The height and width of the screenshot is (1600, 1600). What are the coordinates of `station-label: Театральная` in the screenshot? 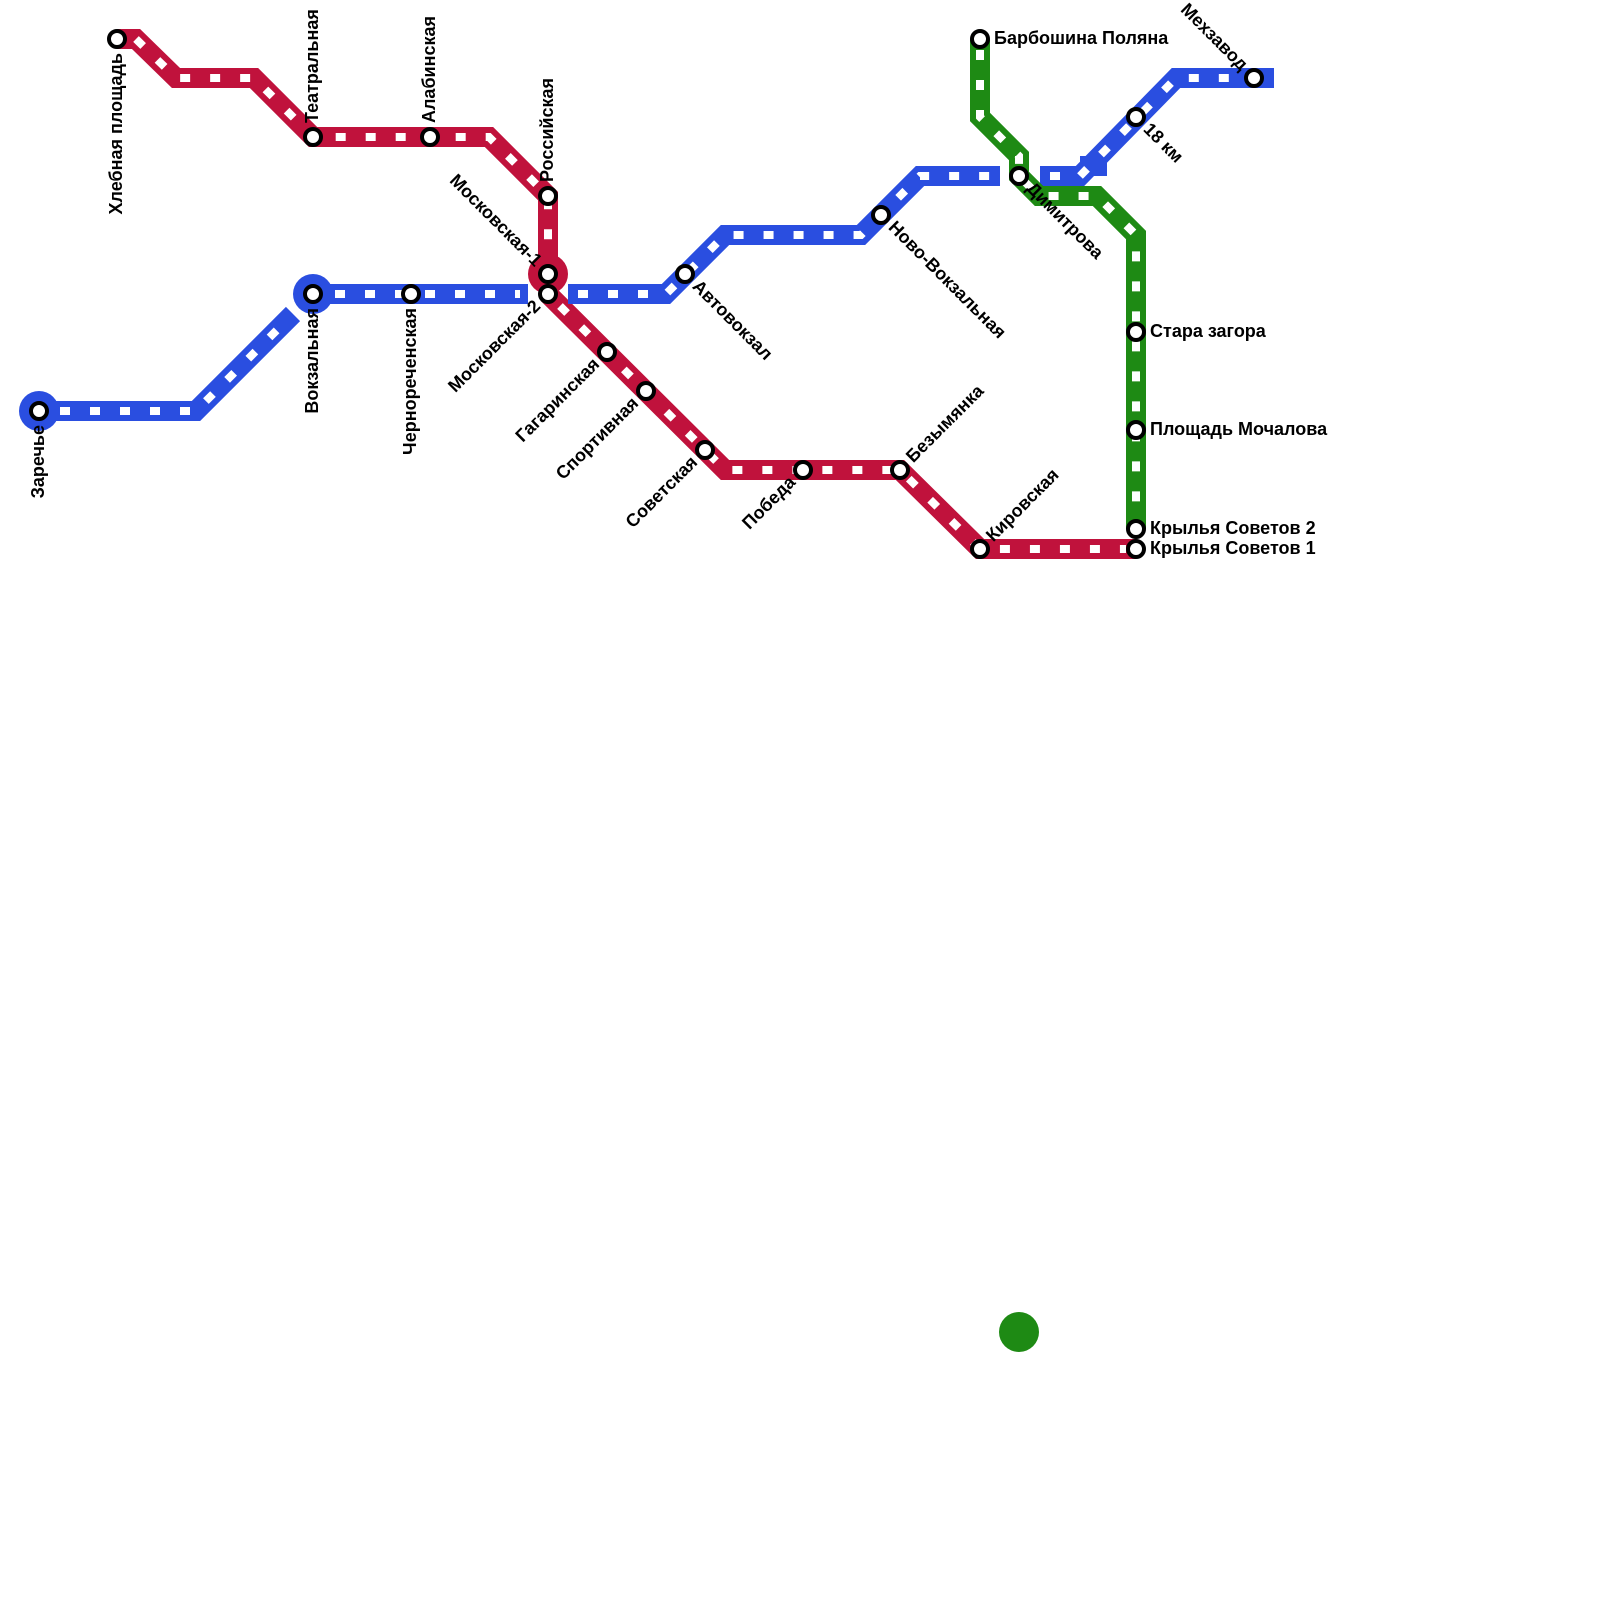 It's located at (312, 66).